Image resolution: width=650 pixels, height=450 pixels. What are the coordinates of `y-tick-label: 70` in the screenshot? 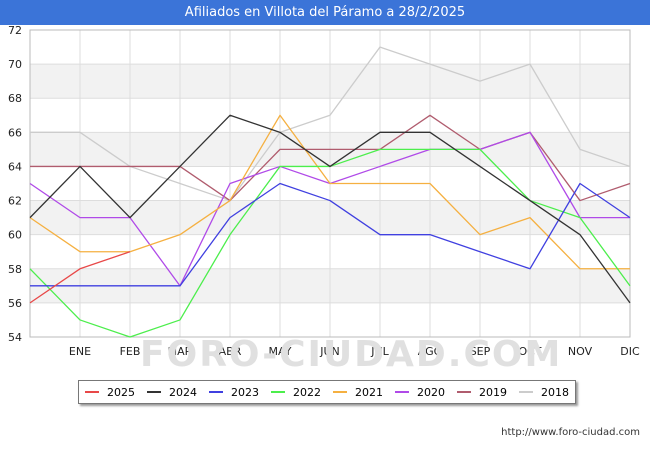 It's located at (15, 64).